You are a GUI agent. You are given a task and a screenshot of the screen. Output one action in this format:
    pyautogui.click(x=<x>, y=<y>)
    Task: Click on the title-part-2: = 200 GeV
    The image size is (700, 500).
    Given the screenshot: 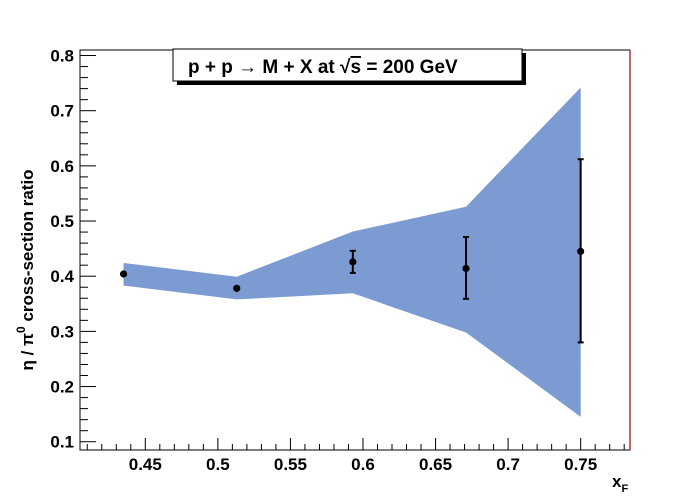 What is the action you would take?
    pyautogui.click(x=409, y=67)
    